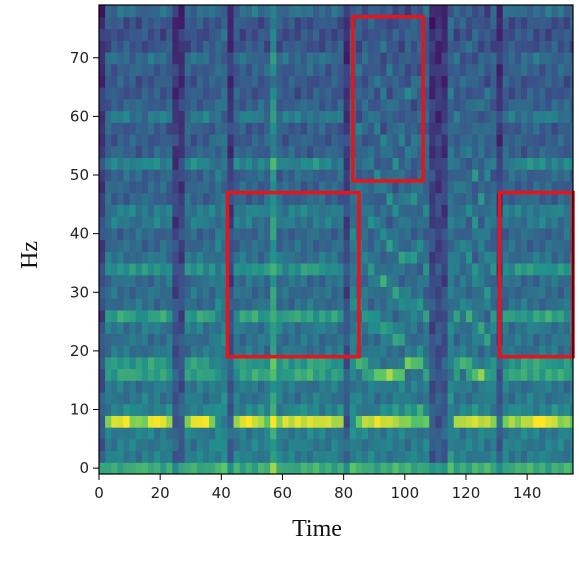 The image size is (579, 562). I want to click on x-tick-label: 140, so click(527, 493).